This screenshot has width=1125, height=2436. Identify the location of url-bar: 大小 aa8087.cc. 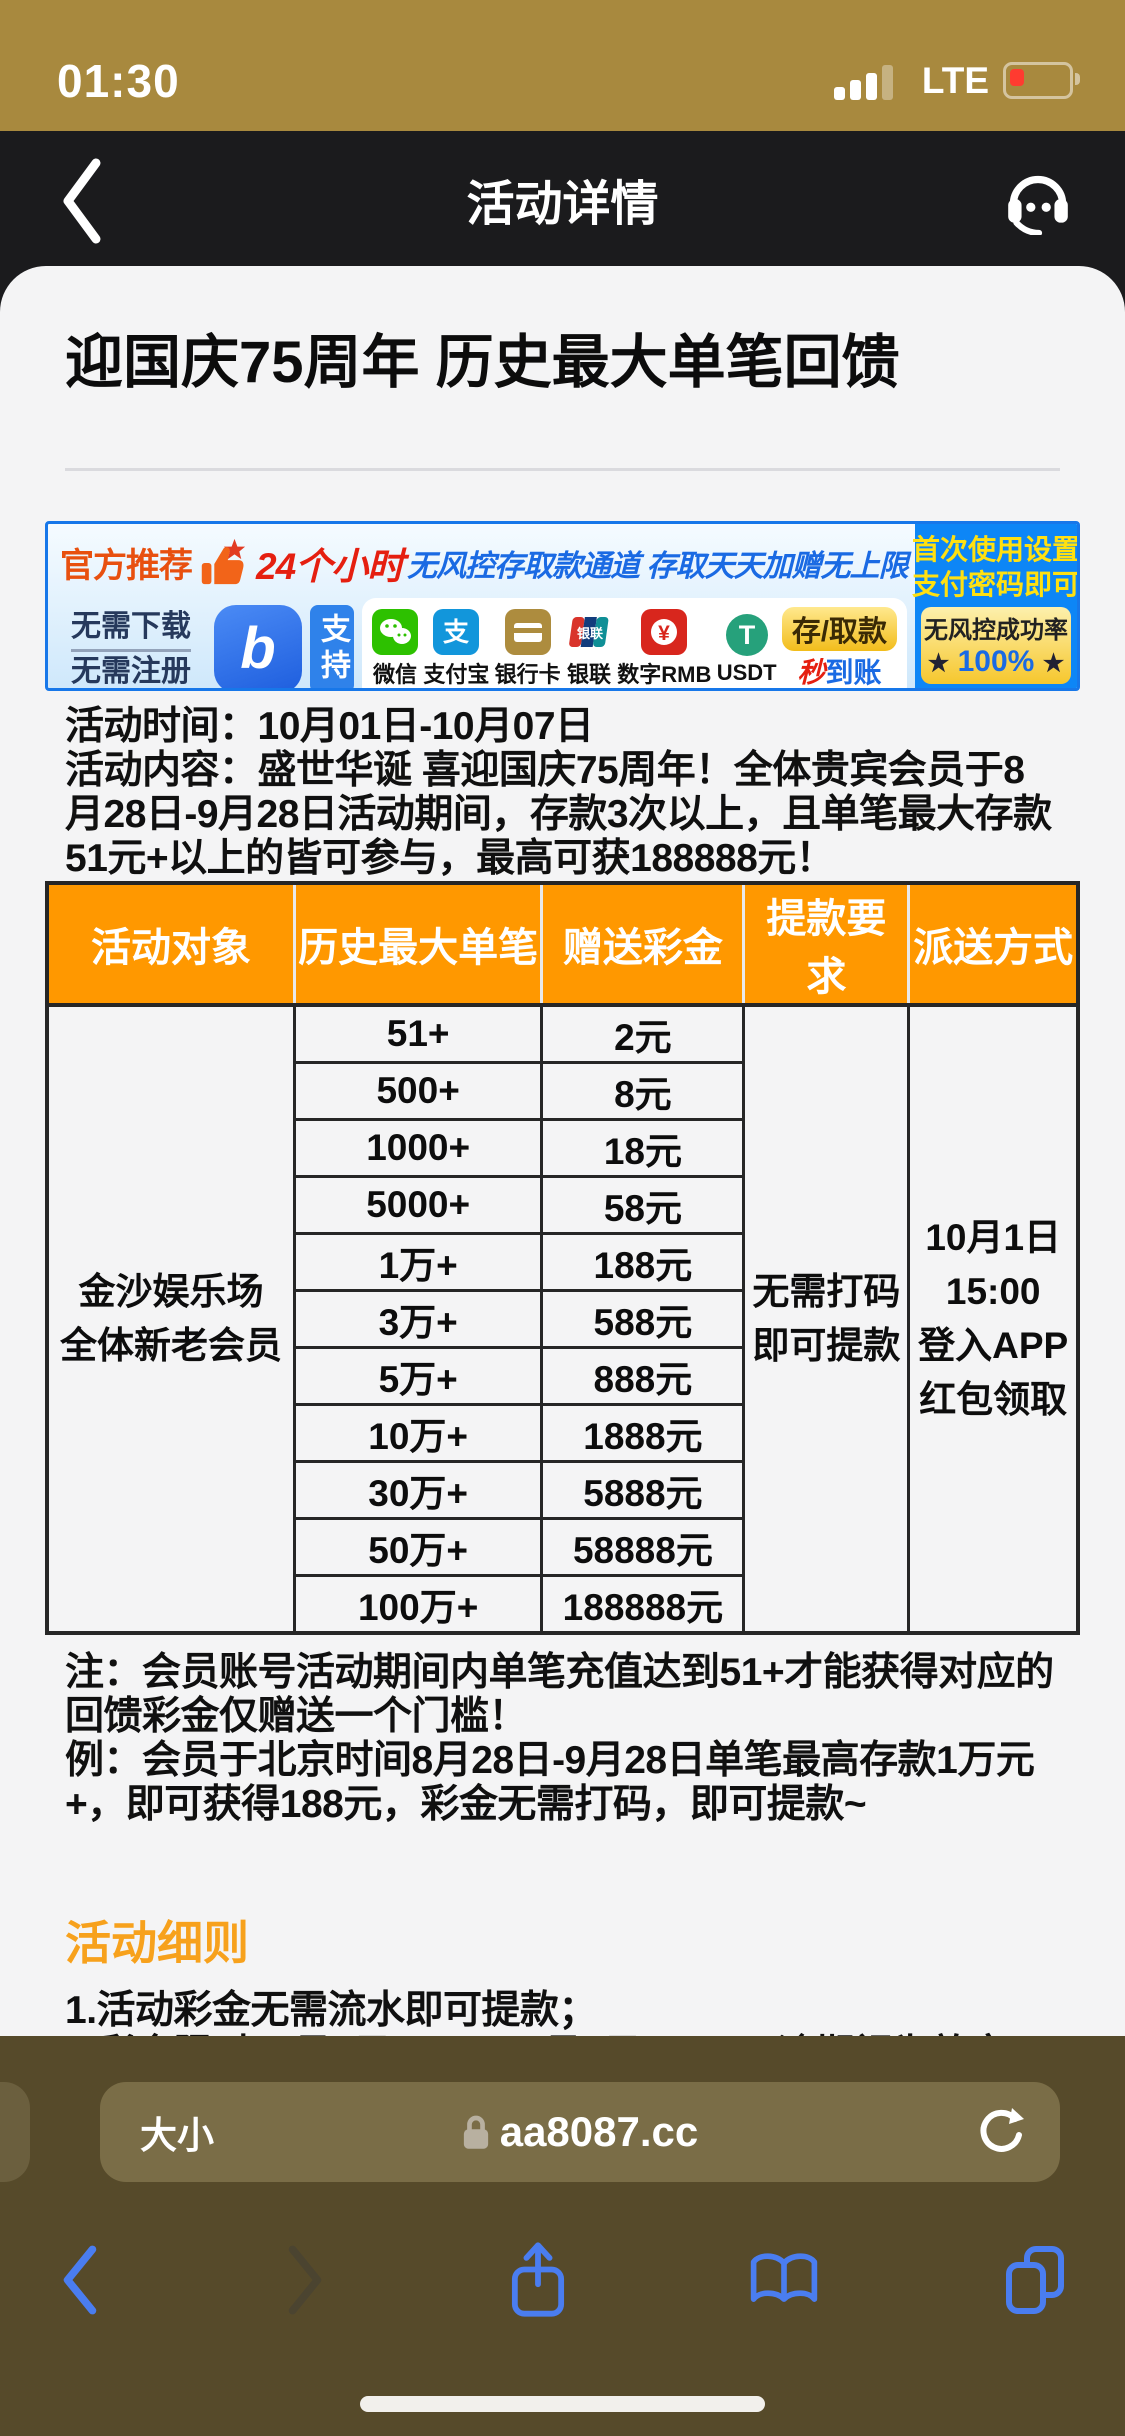
(580, 2132).